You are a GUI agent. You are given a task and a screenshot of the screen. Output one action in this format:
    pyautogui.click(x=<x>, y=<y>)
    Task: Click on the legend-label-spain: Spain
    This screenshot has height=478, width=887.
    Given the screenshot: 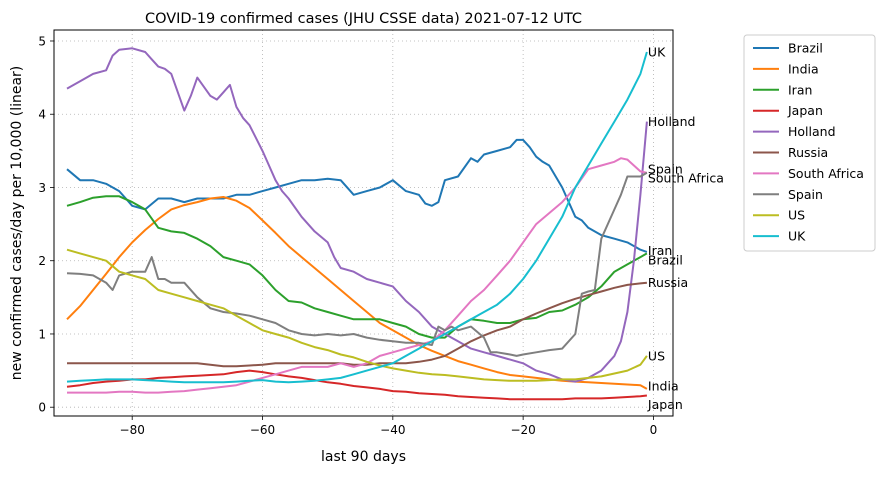 What is the action you would take?
    pyautogui.click(x=805, y=194)
    